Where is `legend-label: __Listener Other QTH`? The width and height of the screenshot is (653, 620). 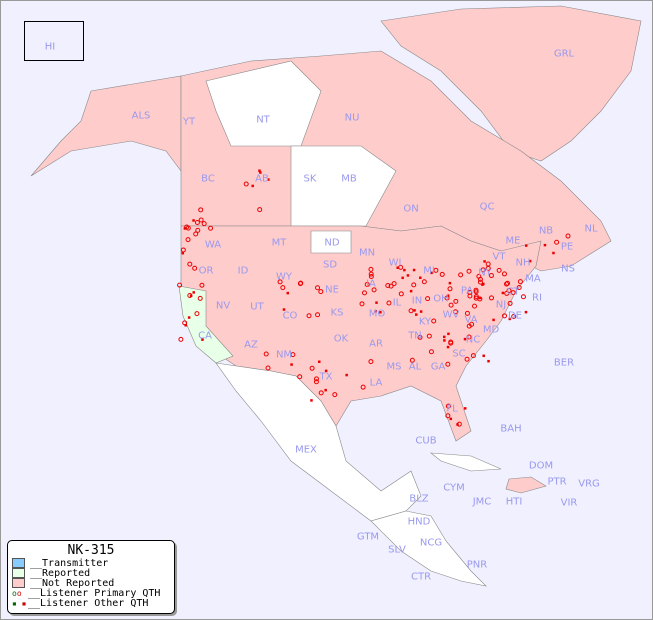
legend-label: __Listener Other QTH is located at coordinates (88, 603).